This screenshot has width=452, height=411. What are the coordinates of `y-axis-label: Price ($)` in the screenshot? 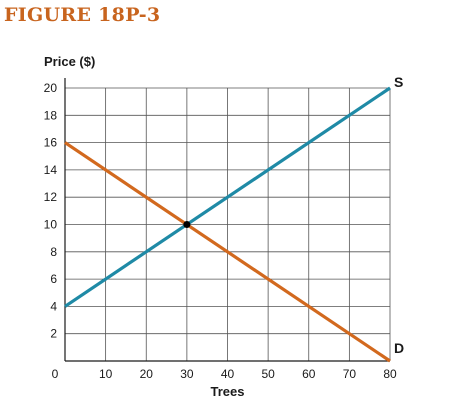 It's located at (69, 61).